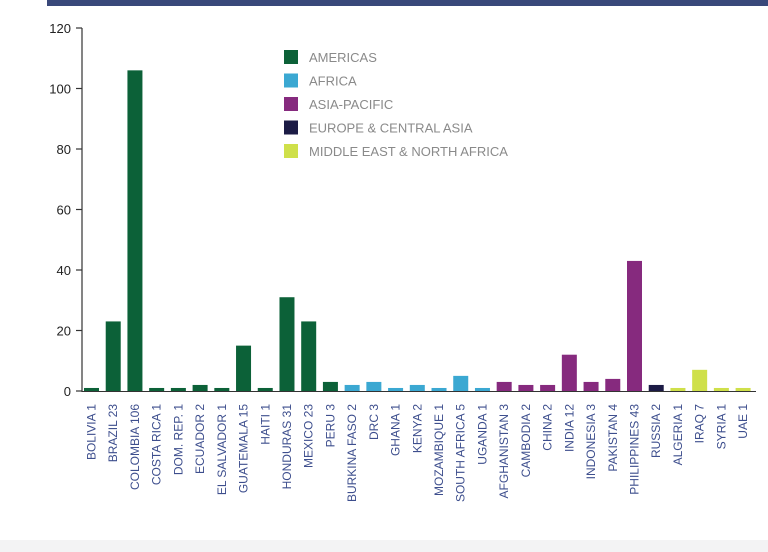 The height and width of the screenshot is (552, 768). What do you see at coordinates (526, 441) in the screenshot?
I see `x-tick-label: CAMBODIA 2` at bounding box center [526, 441].